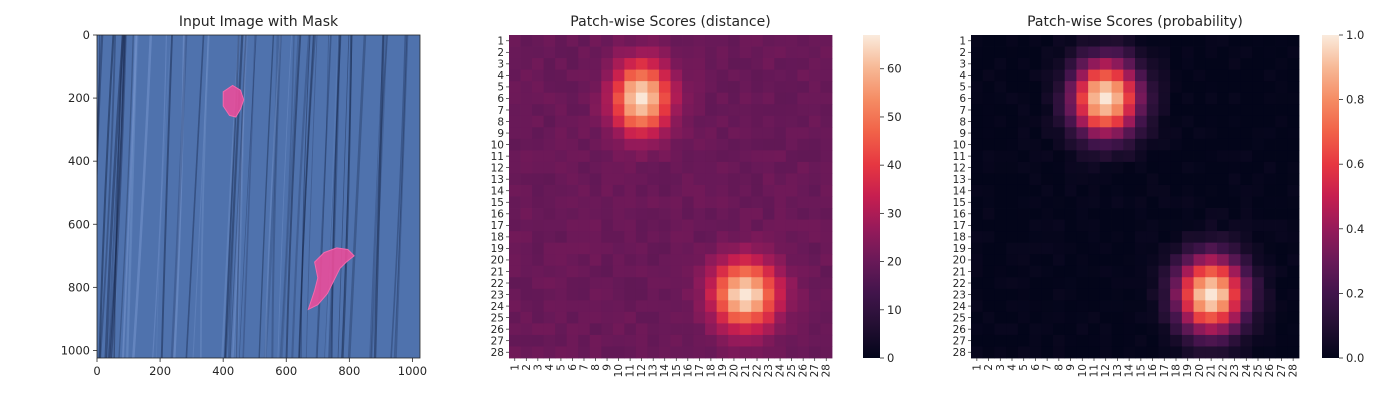 This screenshot has height=404, width=1400. What do you see at coordinates (608, 367) in the screenshot?
I see `x-tick-label: 9` at bounding box center [608, 367].